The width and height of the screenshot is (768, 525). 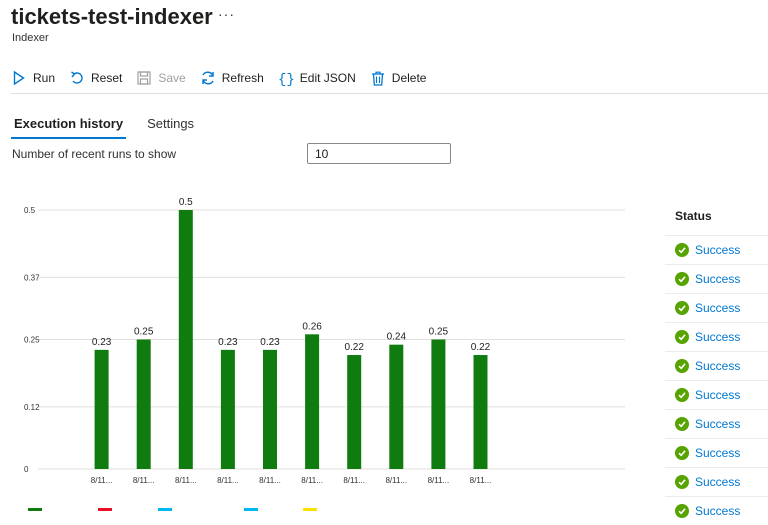 I want to click on refresh-icon, so click(x=208, y=78).